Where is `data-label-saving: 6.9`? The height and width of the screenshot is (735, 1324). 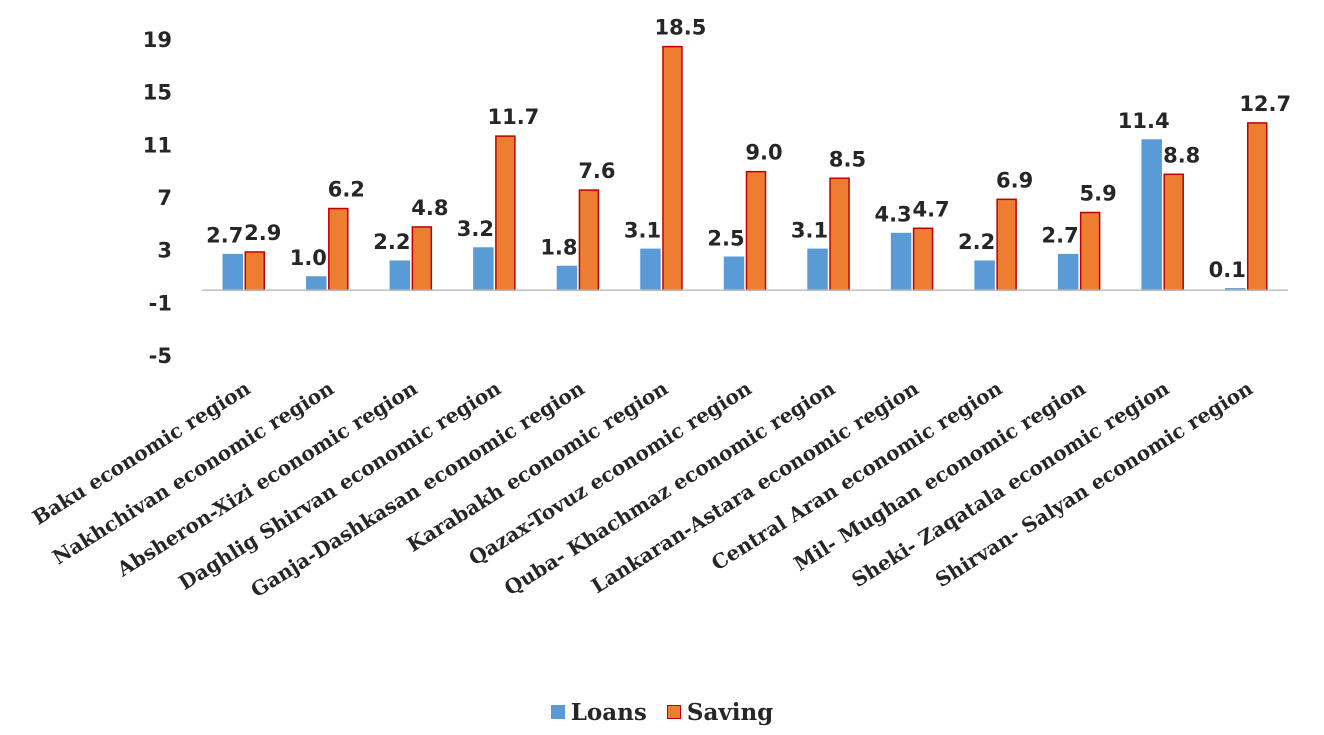
data-label-saving: 6.9 is located at coordinates (1014, 180).